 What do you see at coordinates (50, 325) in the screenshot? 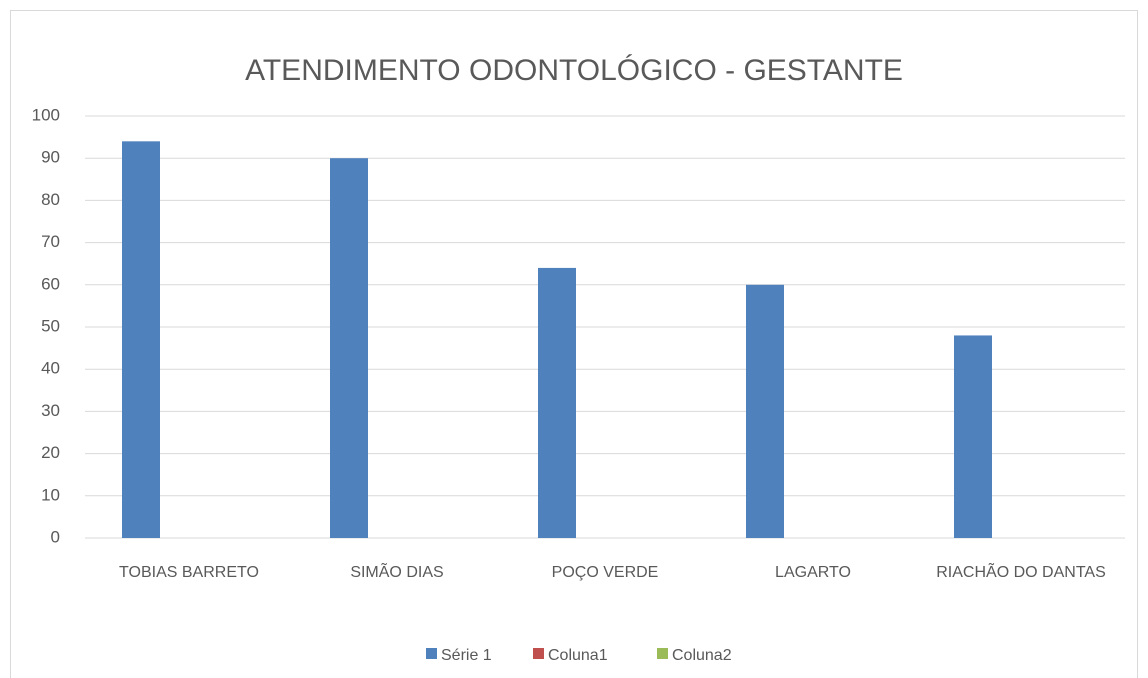
I see `y-tick-label: 50` at bounding box center [50, 325].